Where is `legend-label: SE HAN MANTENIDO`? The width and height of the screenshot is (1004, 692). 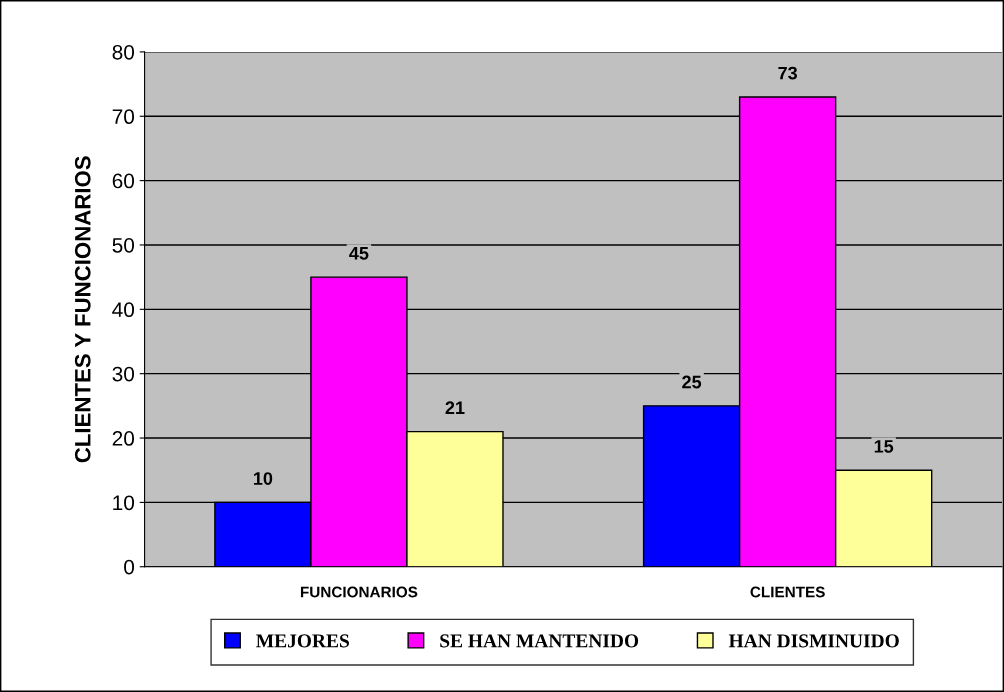 legend-label: SE HAN MANTENIDO is located at coordinates (539, 641).